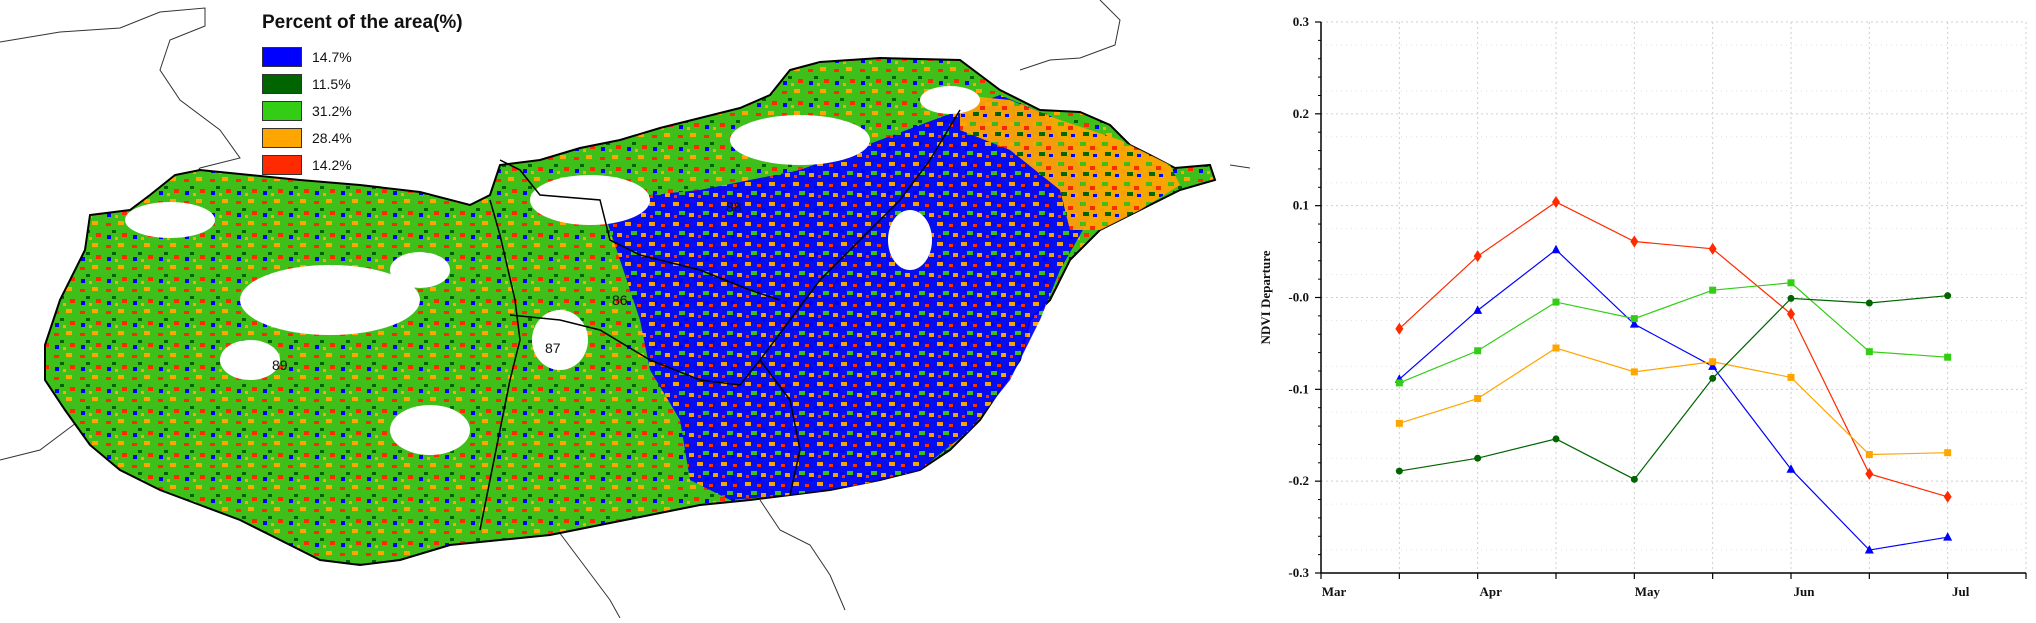  Describe the element at coordinates (362, 56) in the screenshot. I see `legend-item: 14.7%` at that location.